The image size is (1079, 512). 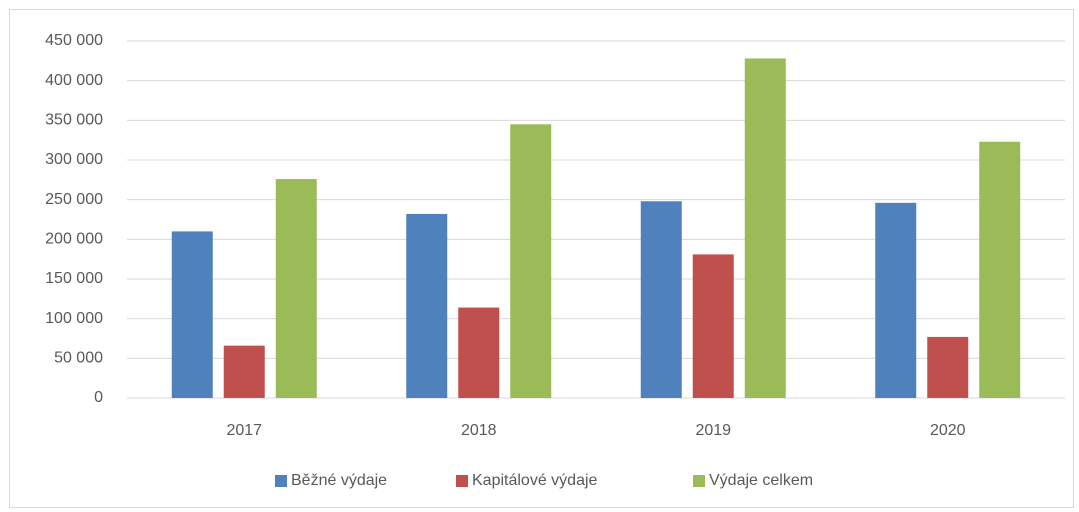 I want to click on legend-label: Běžné výdaje, so click(x=339, y=480).